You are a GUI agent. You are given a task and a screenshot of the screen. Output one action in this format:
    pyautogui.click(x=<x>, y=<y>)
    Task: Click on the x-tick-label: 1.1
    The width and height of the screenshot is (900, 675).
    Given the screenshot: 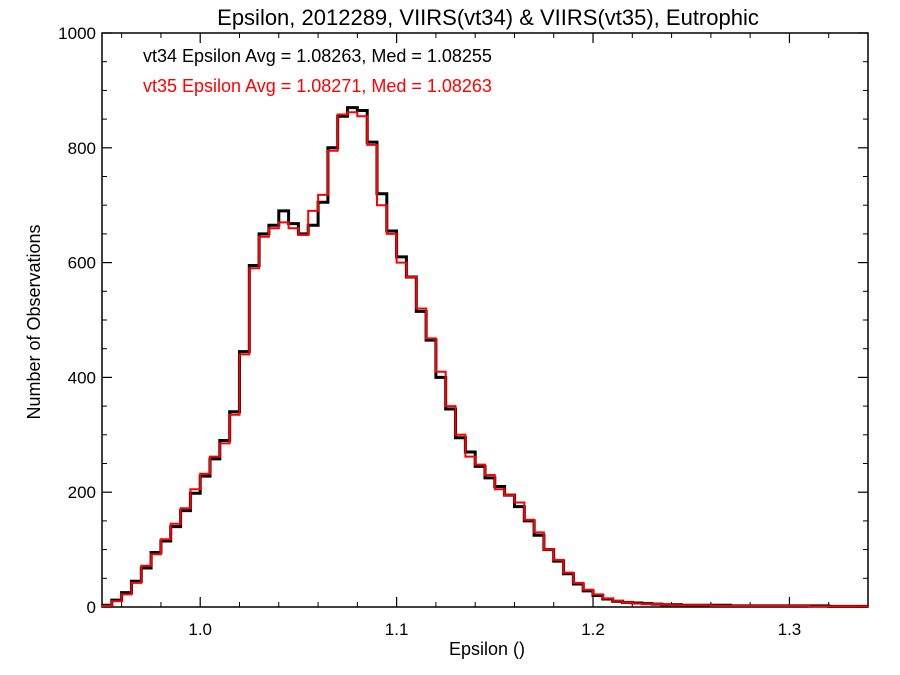 What is the action you would take?
    pyautogui.click(x=397, y=629)
    